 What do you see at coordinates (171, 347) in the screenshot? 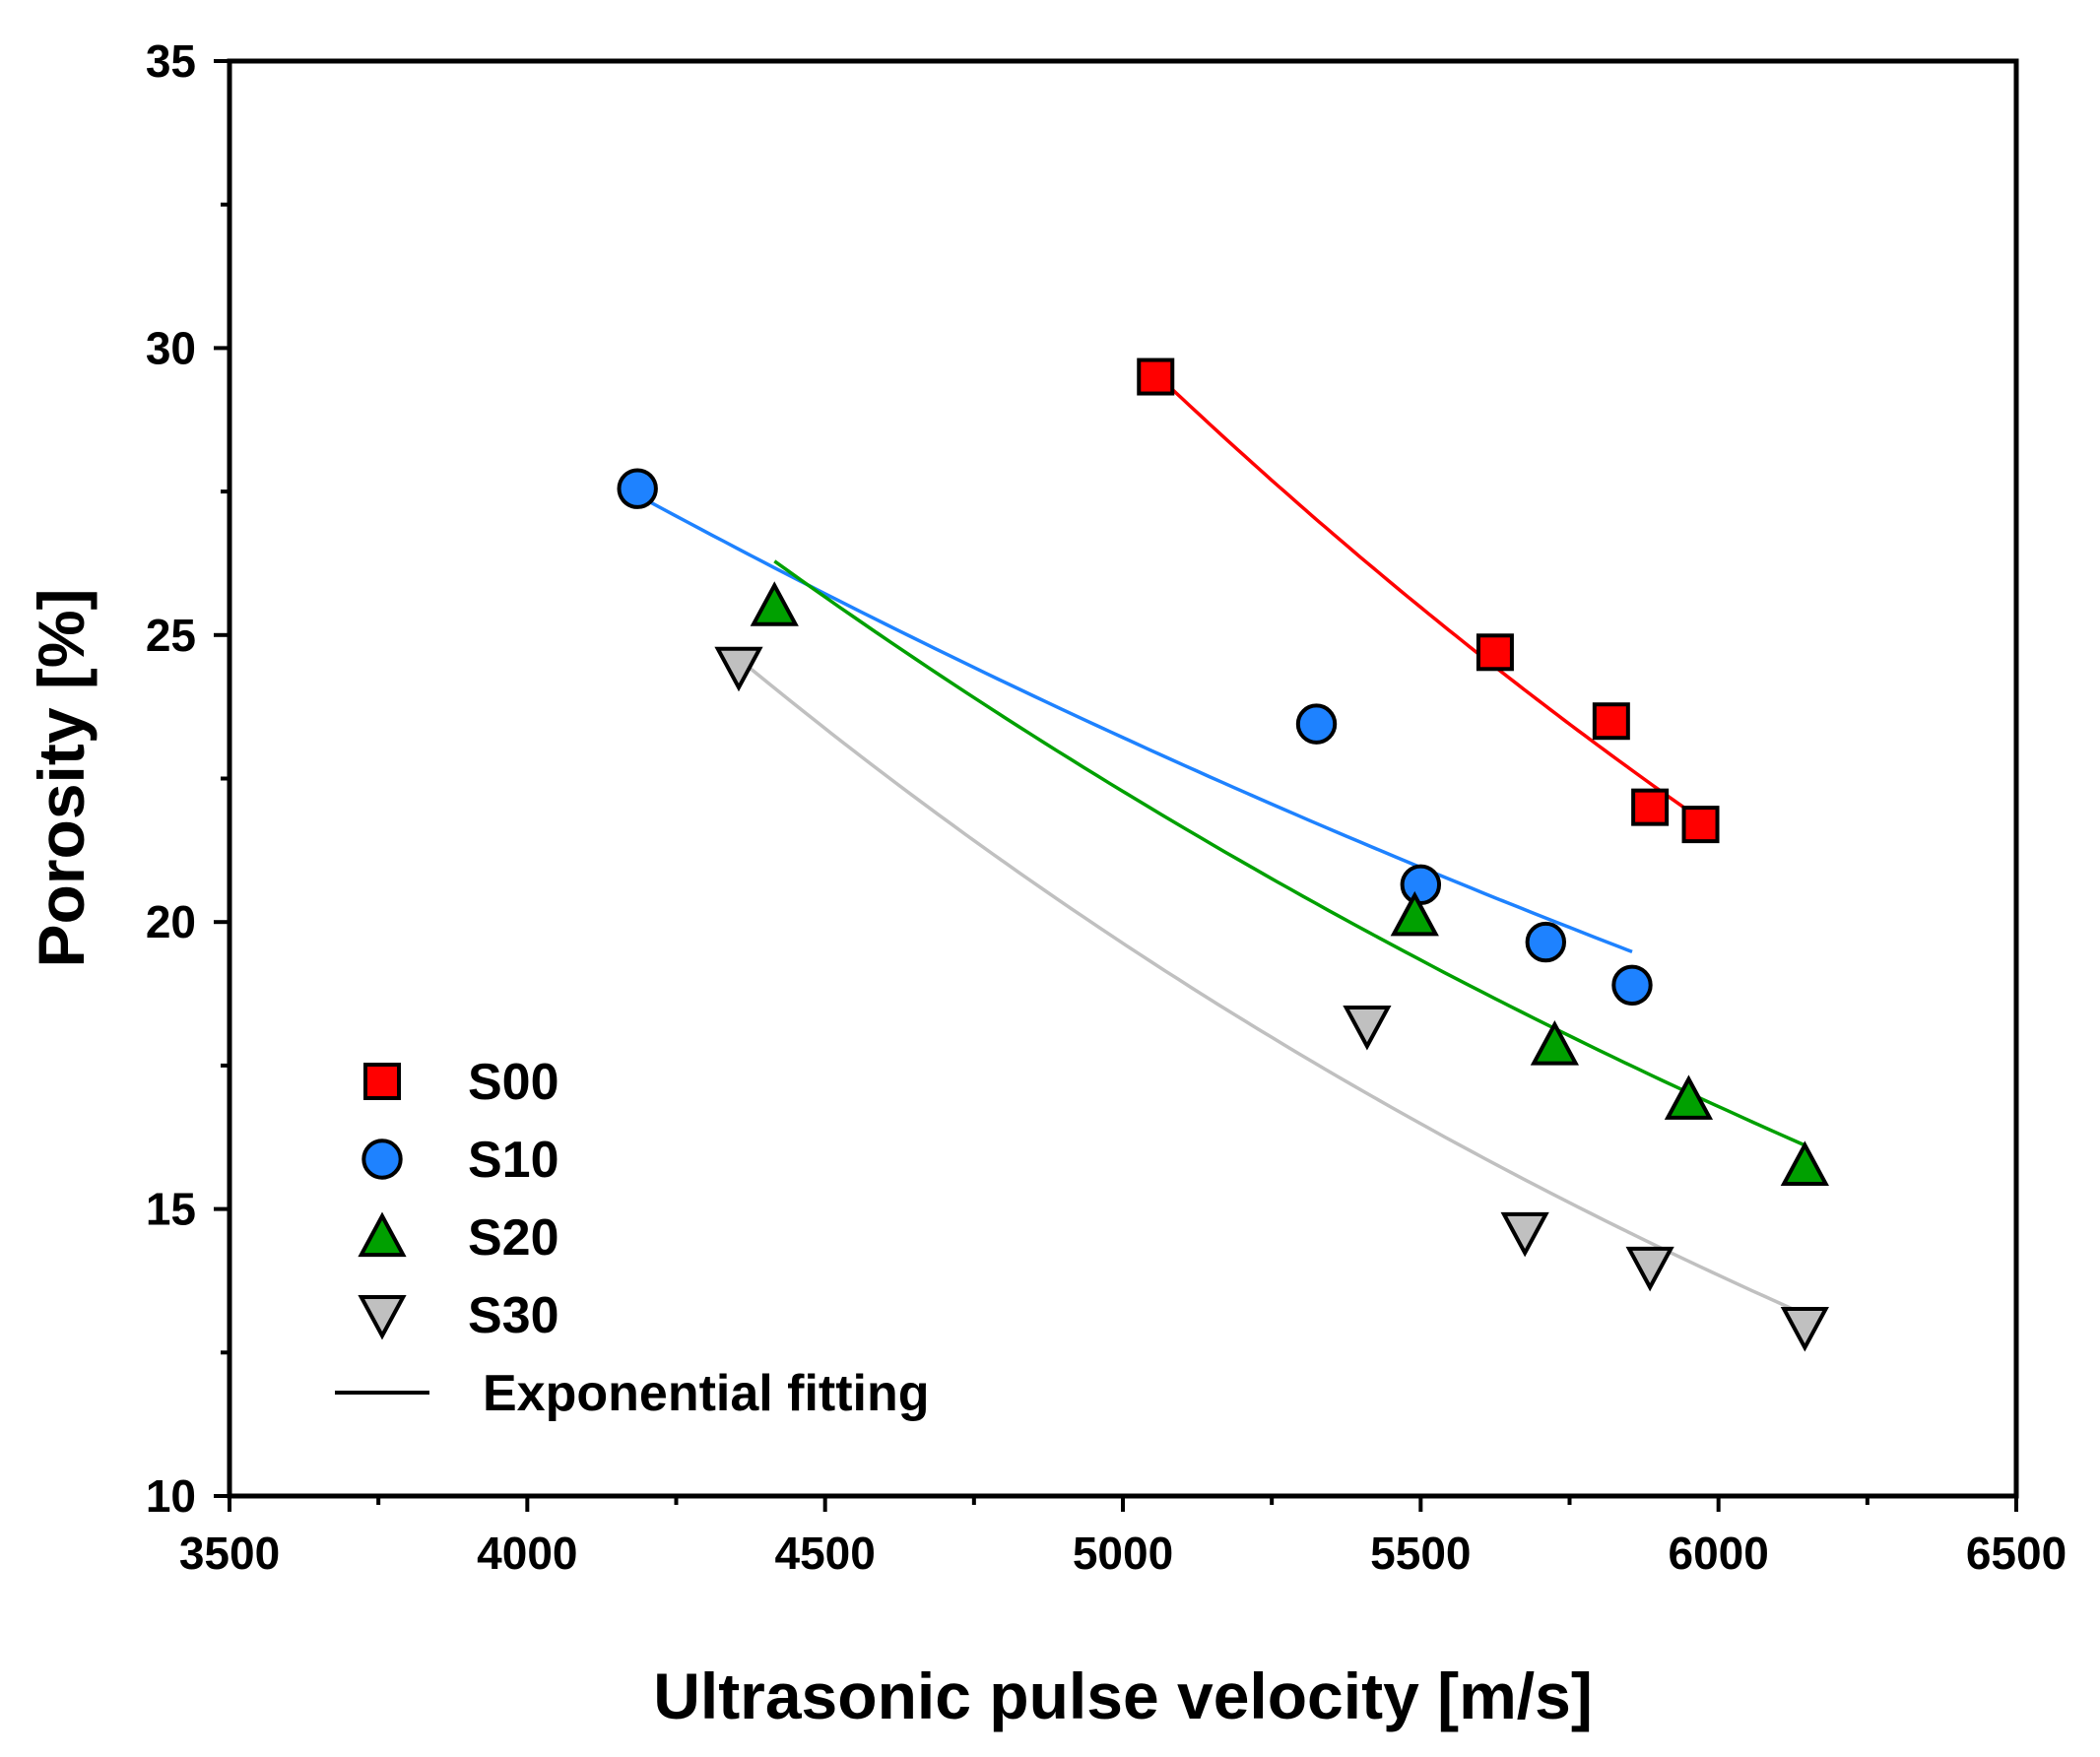
I see `y-tick-label: 30` at bounding box center [171, 347].